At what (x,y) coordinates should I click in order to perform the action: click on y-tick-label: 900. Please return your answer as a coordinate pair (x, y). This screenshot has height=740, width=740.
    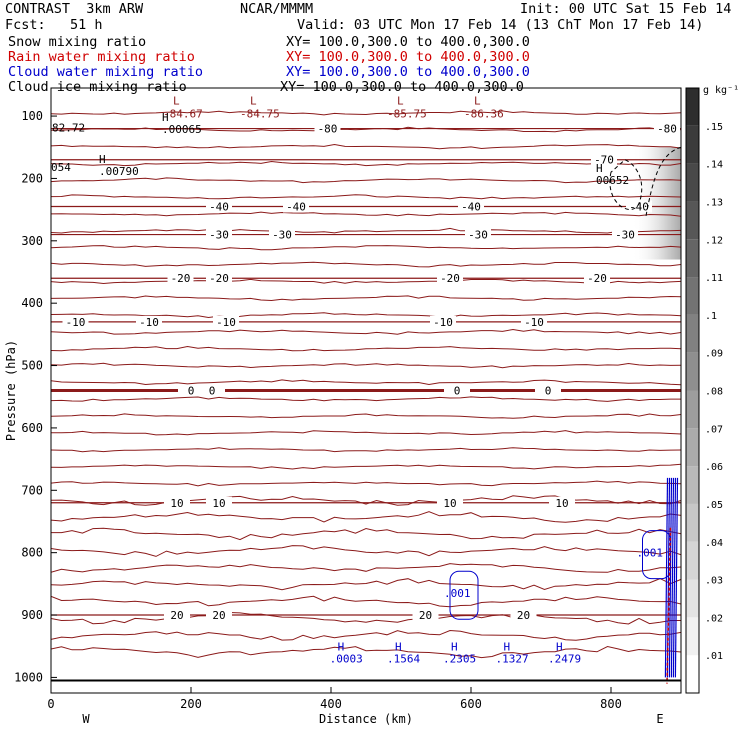
    Looking at the image, I should click on (32, 615).